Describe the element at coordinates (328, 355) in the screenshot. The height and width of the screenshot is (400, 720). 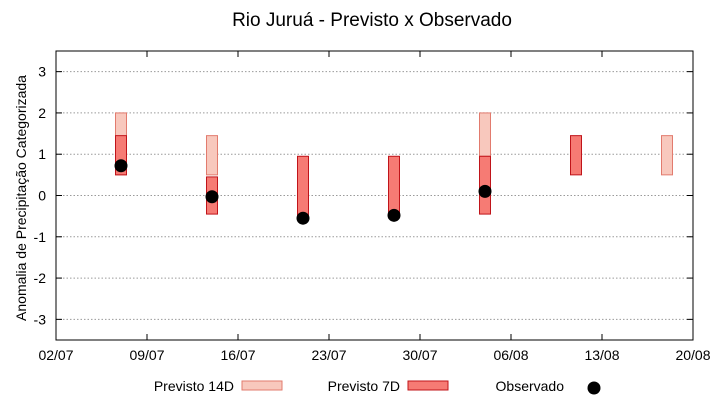
I see `x-tick-label: 23/07` at that location.